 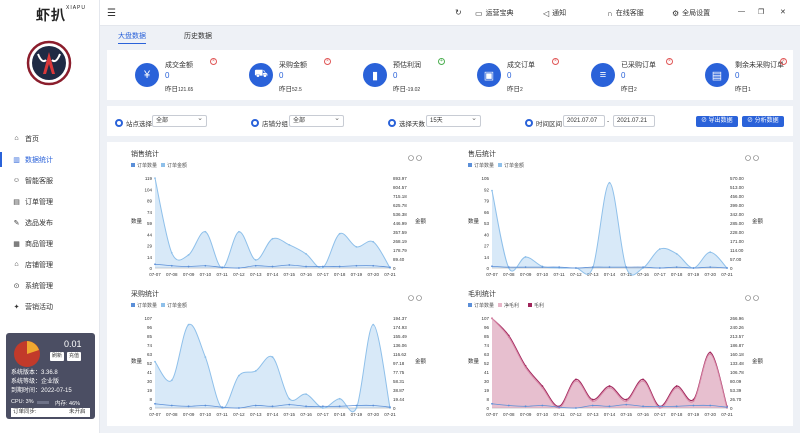 What do you see at coordinates (50, 222) in the screenshot?
I see `sidebar-item-publish: ✎ 选品发布` at bounding box center [50, 222].